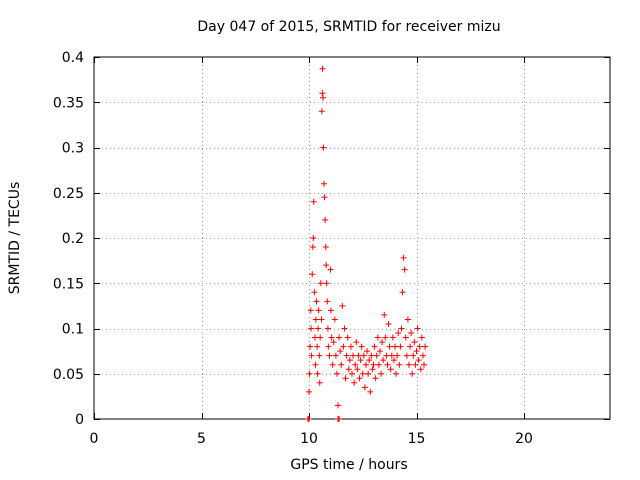 Image resolution: width=640 pixels, height=480 pixels. Describe the element at coordinates (201, 439) in the screenshot. I see `x-tick-label: 5` at that location.